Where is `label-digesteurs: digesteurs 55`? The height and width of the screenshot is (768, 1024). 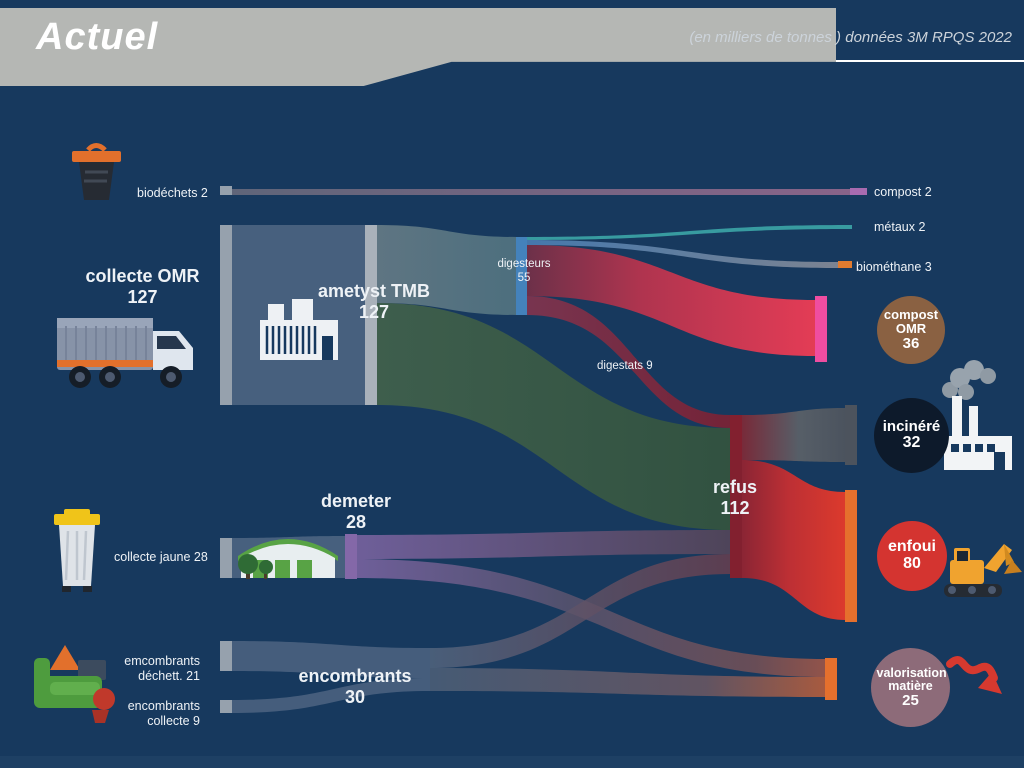
label-digesteurs: digesteurs 55 is located at coordinates (524, 271).